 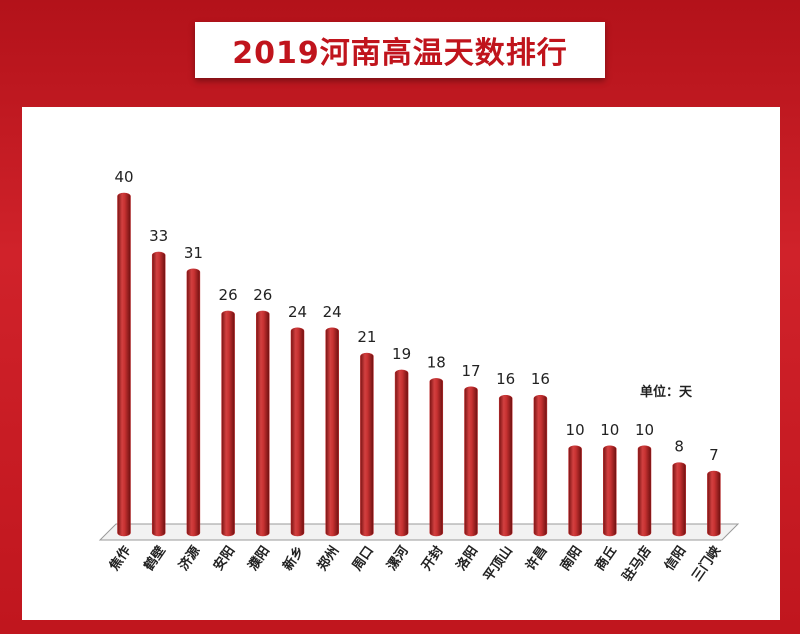 I want to click on x-tick-label: 濮阳, so click(x=259, y=558).